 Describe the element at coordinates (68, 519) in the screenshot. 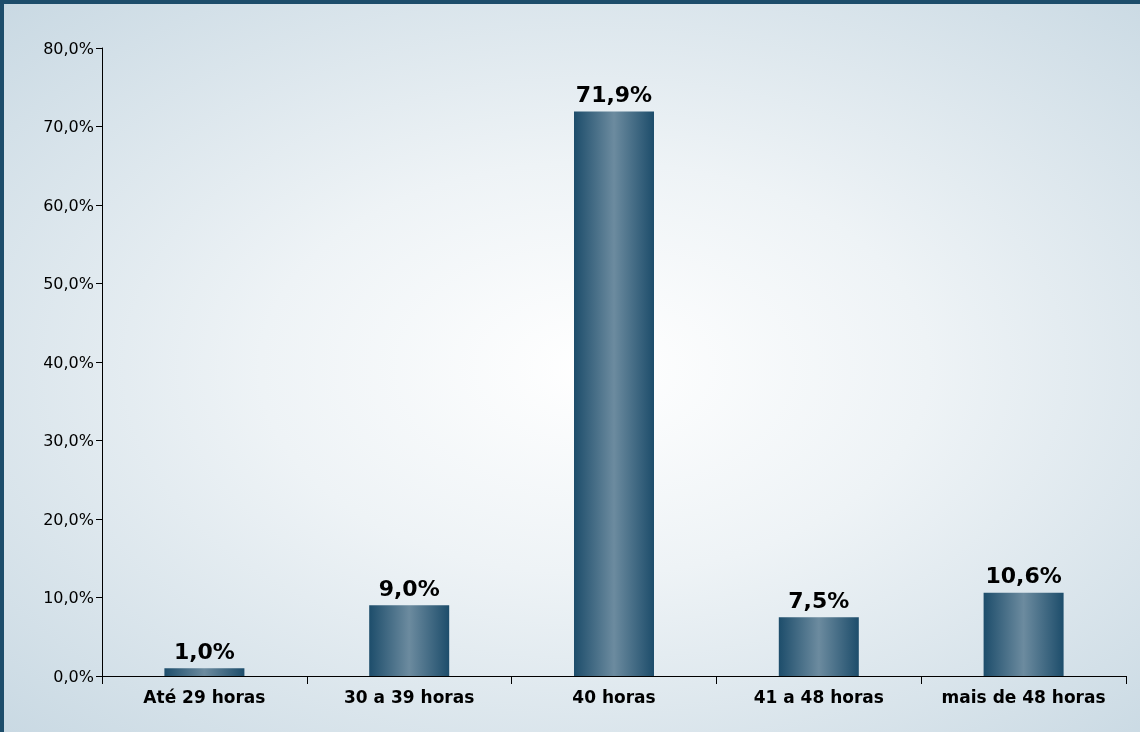

I see `y-tick-label: 20,0%` at that location.